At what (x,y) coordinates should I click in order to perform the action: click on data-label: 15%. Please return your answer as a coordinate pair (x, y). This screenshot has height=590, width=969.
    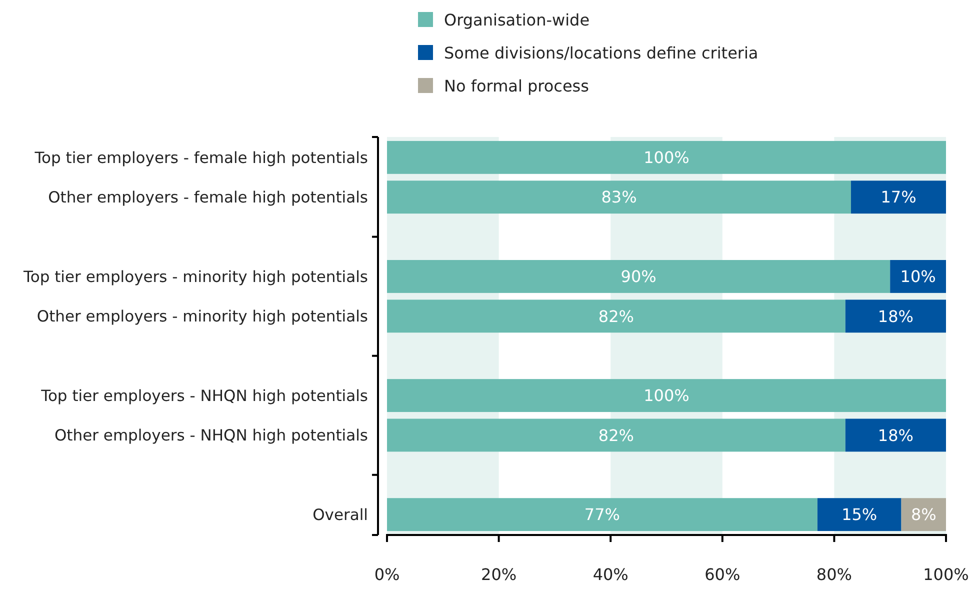
    Looking at the image, I should click on (860, 514).